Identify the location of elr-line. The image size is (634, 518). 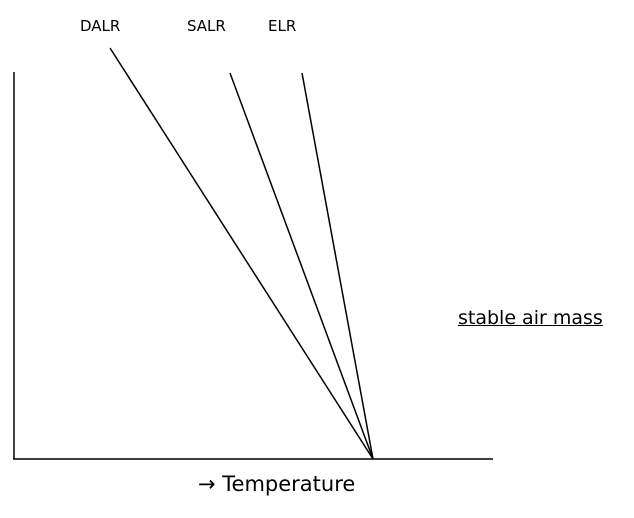
(337, 266).